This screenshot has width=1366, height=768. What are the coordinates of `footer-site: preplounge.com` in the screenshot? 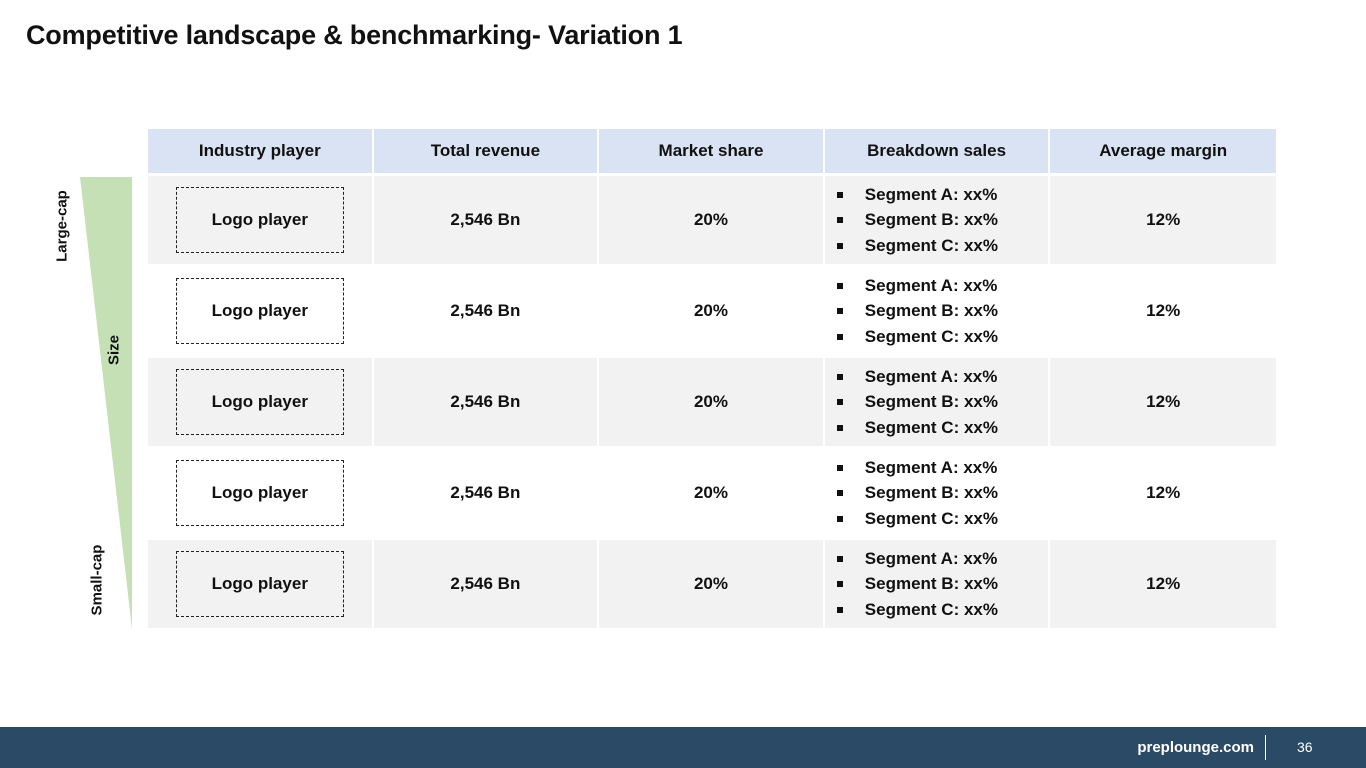 It's located at (1195, 747).